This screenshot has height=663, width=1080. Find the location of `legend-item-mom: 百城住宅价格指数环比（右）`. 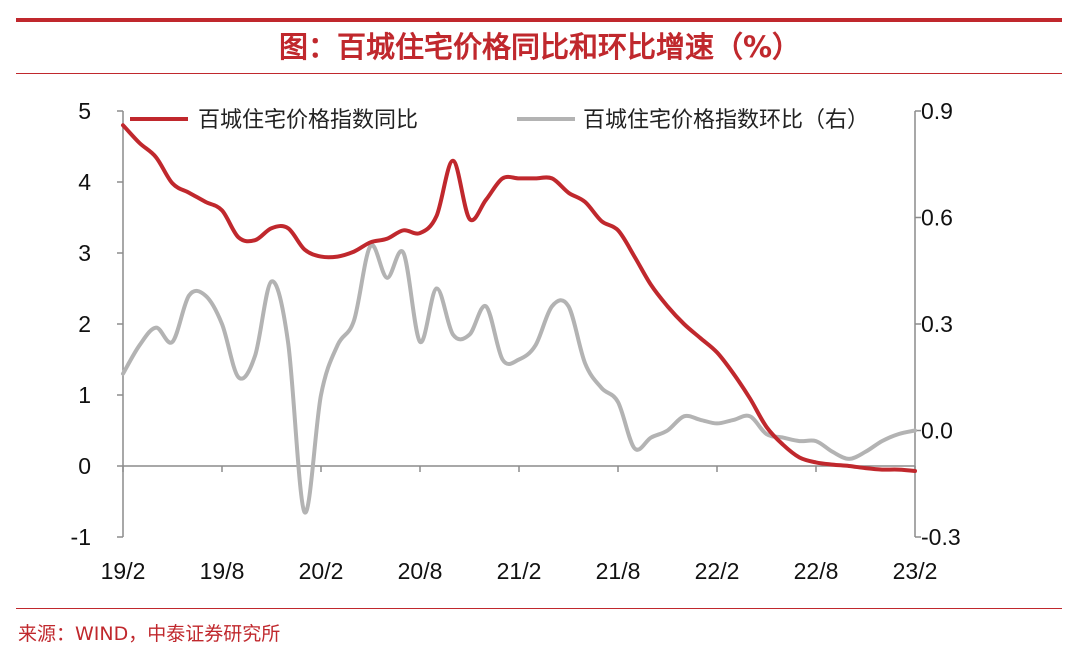

legend-item-mom: 百城住宅价格指数环比（右） is located at coordinates (693, 120).